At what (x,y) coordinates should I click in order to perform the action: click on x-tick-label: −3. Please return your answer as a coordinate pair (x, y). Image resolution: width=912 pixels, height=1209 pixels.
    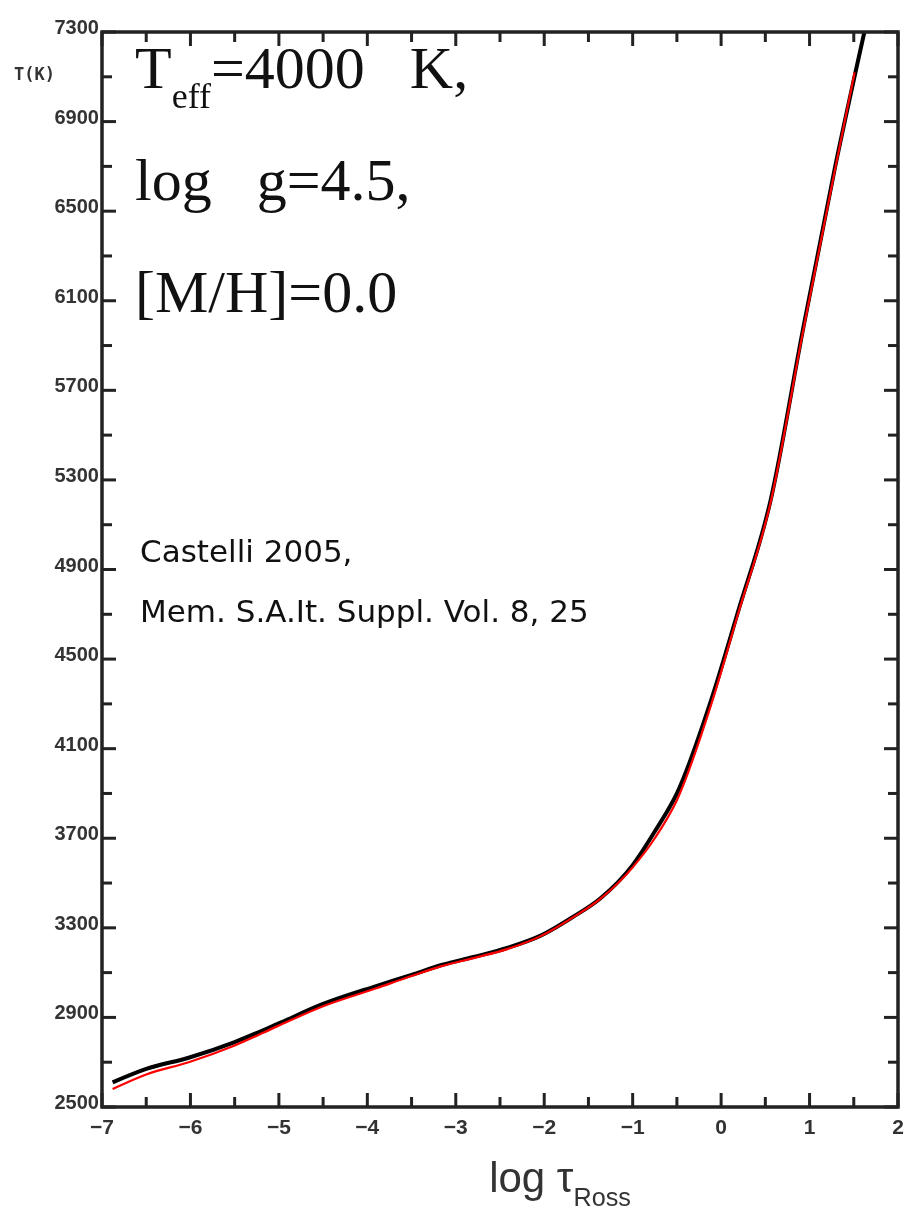
    Looking at the image, I should click on (455, 1126).